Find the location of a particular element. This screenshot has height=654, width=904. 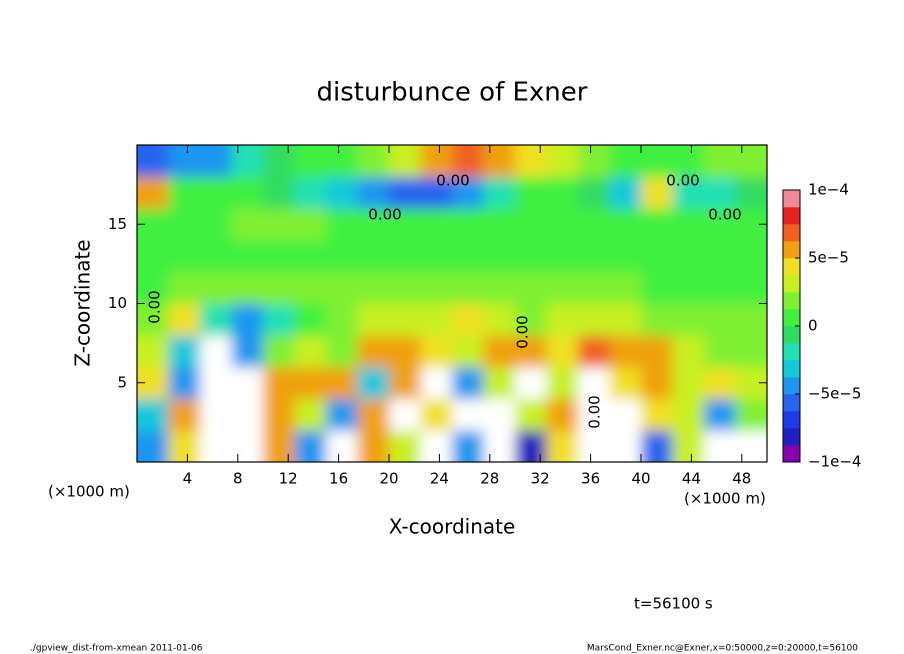

x-tick-label: 32 is located at coordinates (540, 479).